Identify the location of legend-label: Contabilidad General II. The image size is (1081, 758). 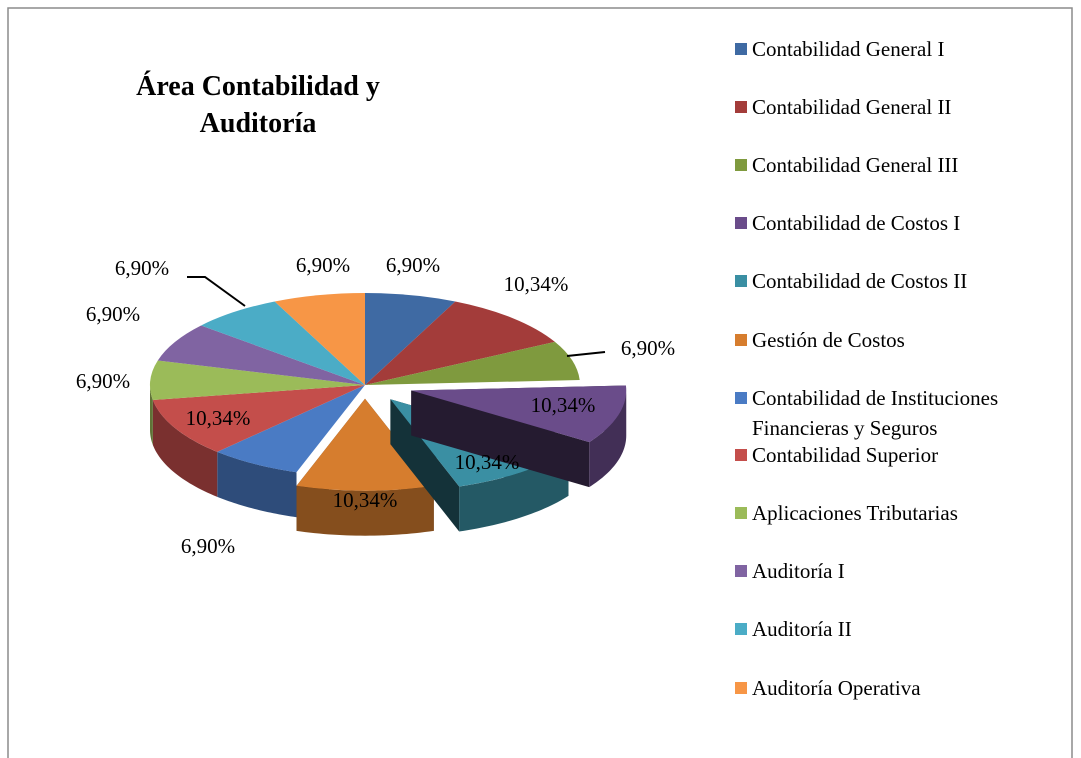
(852, 107).